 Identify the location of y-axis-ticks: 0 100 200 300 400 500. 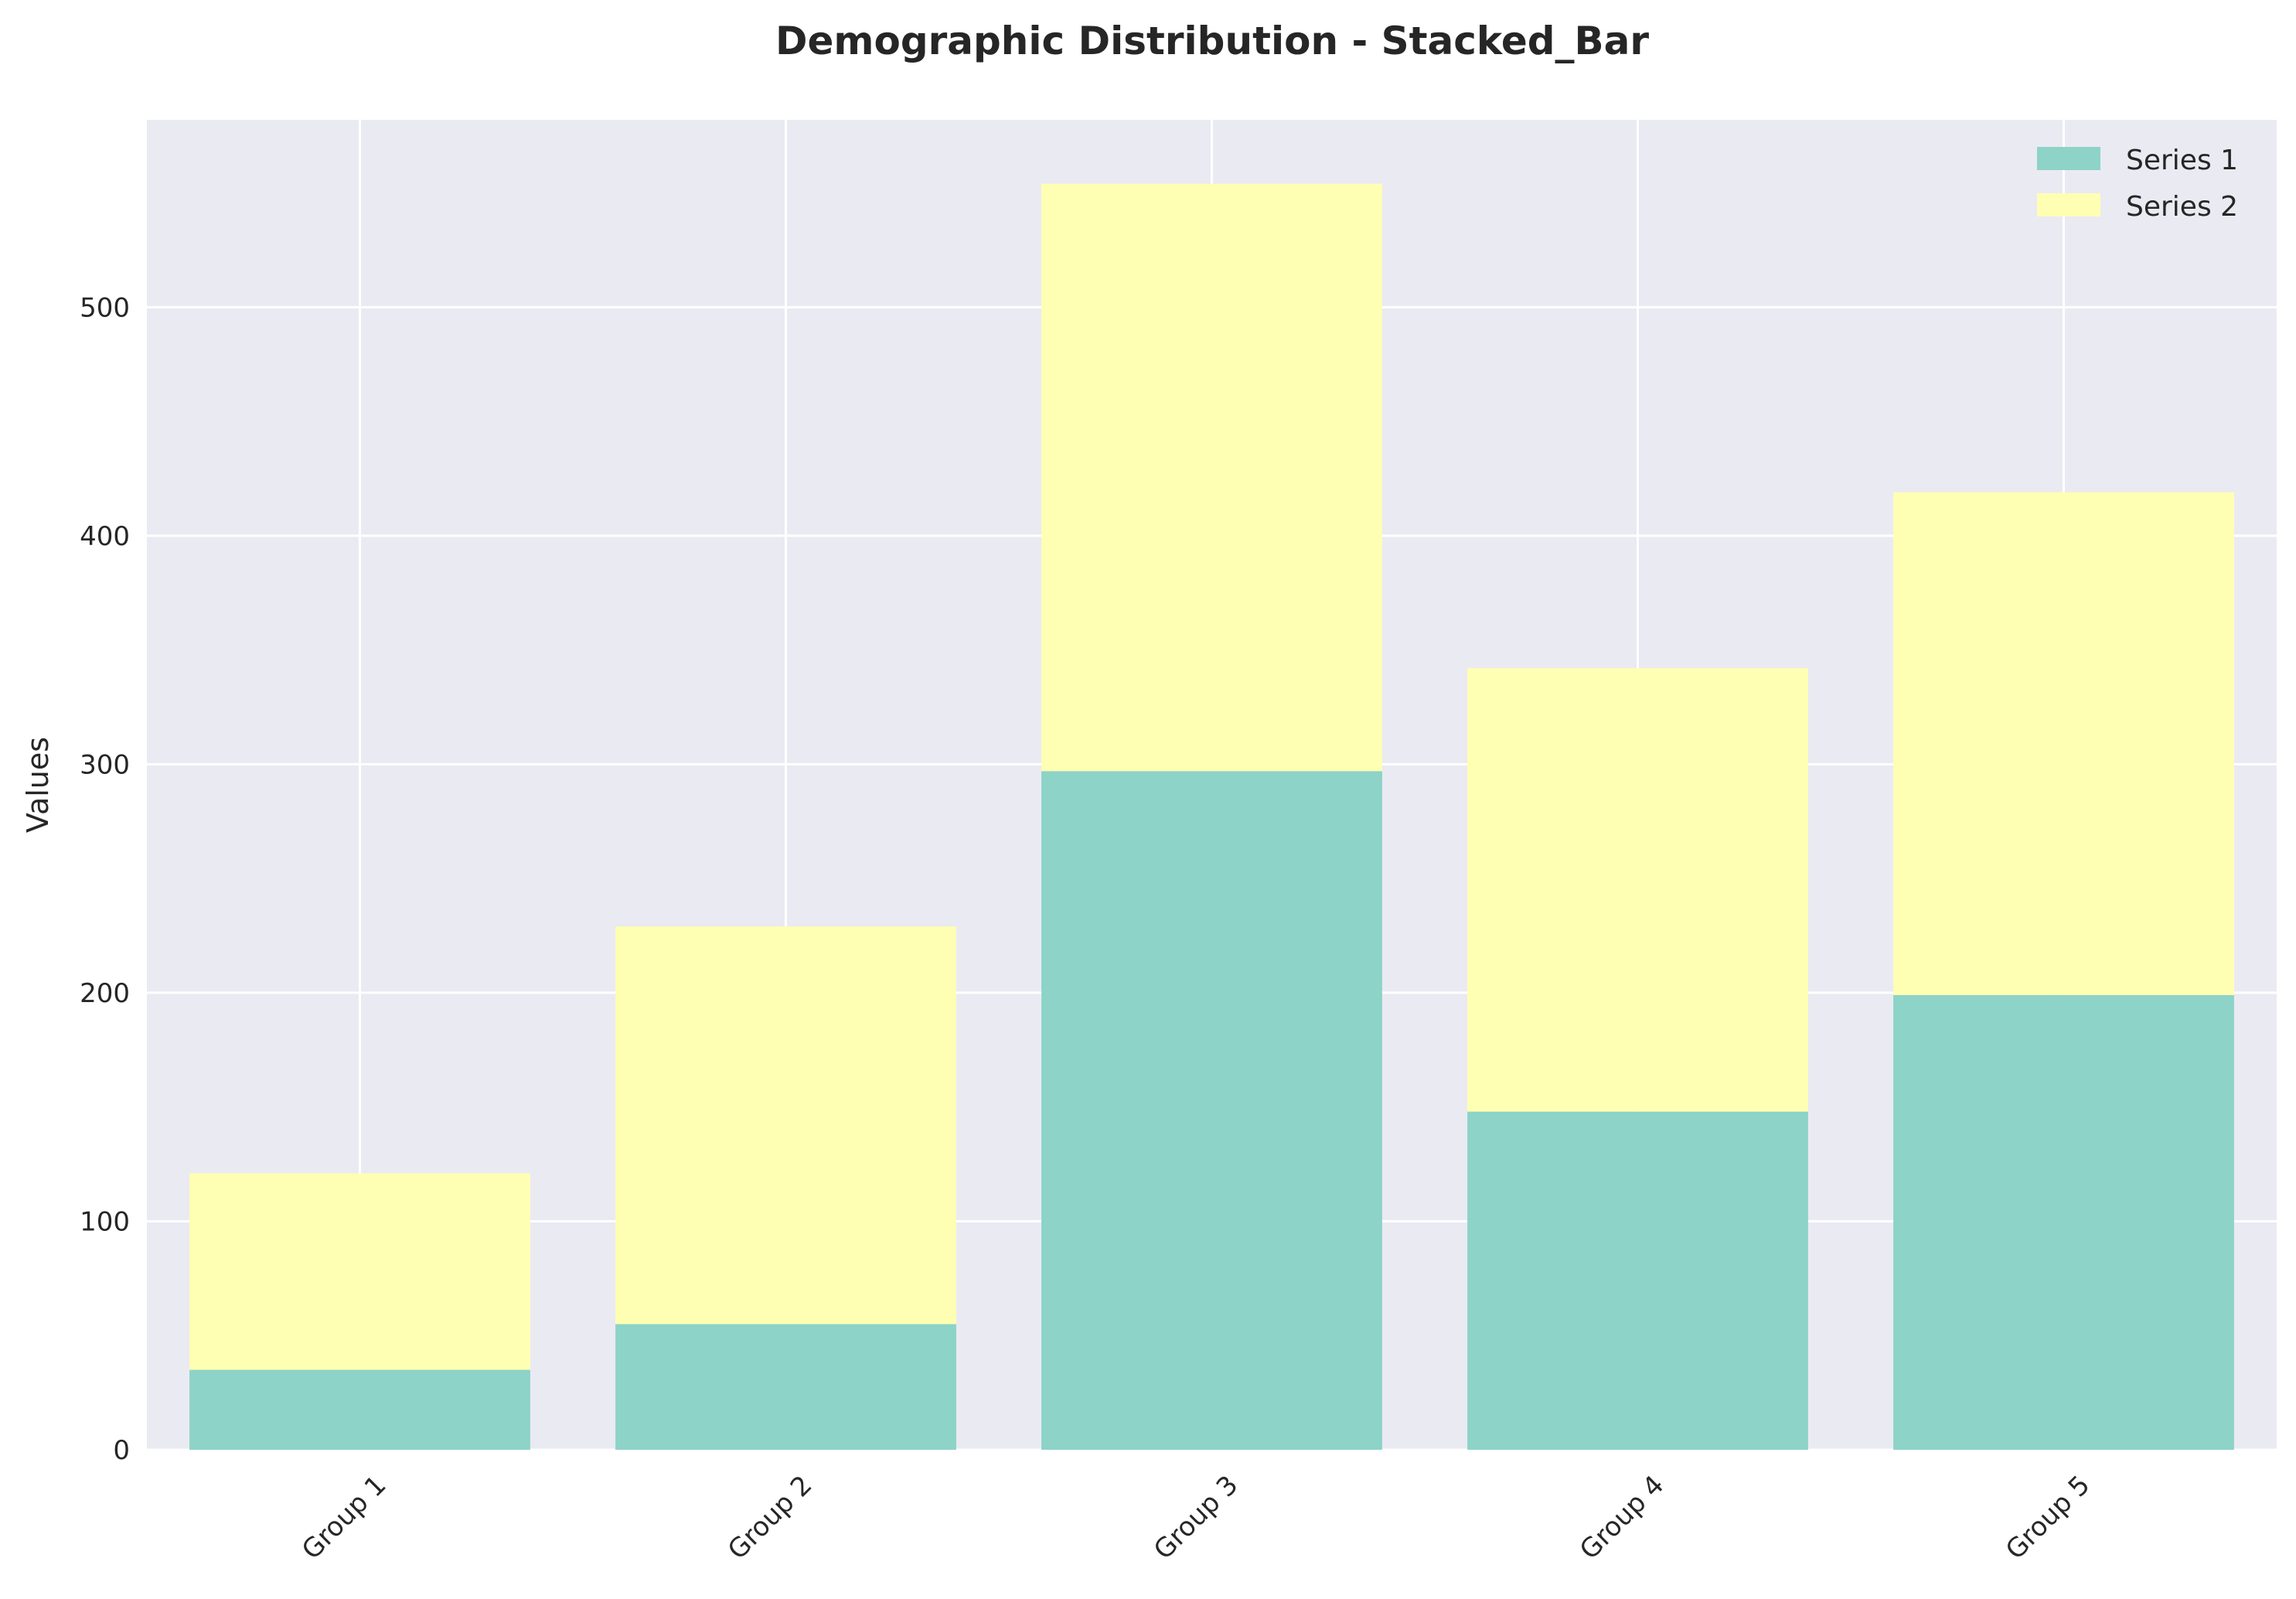
(105, 879).